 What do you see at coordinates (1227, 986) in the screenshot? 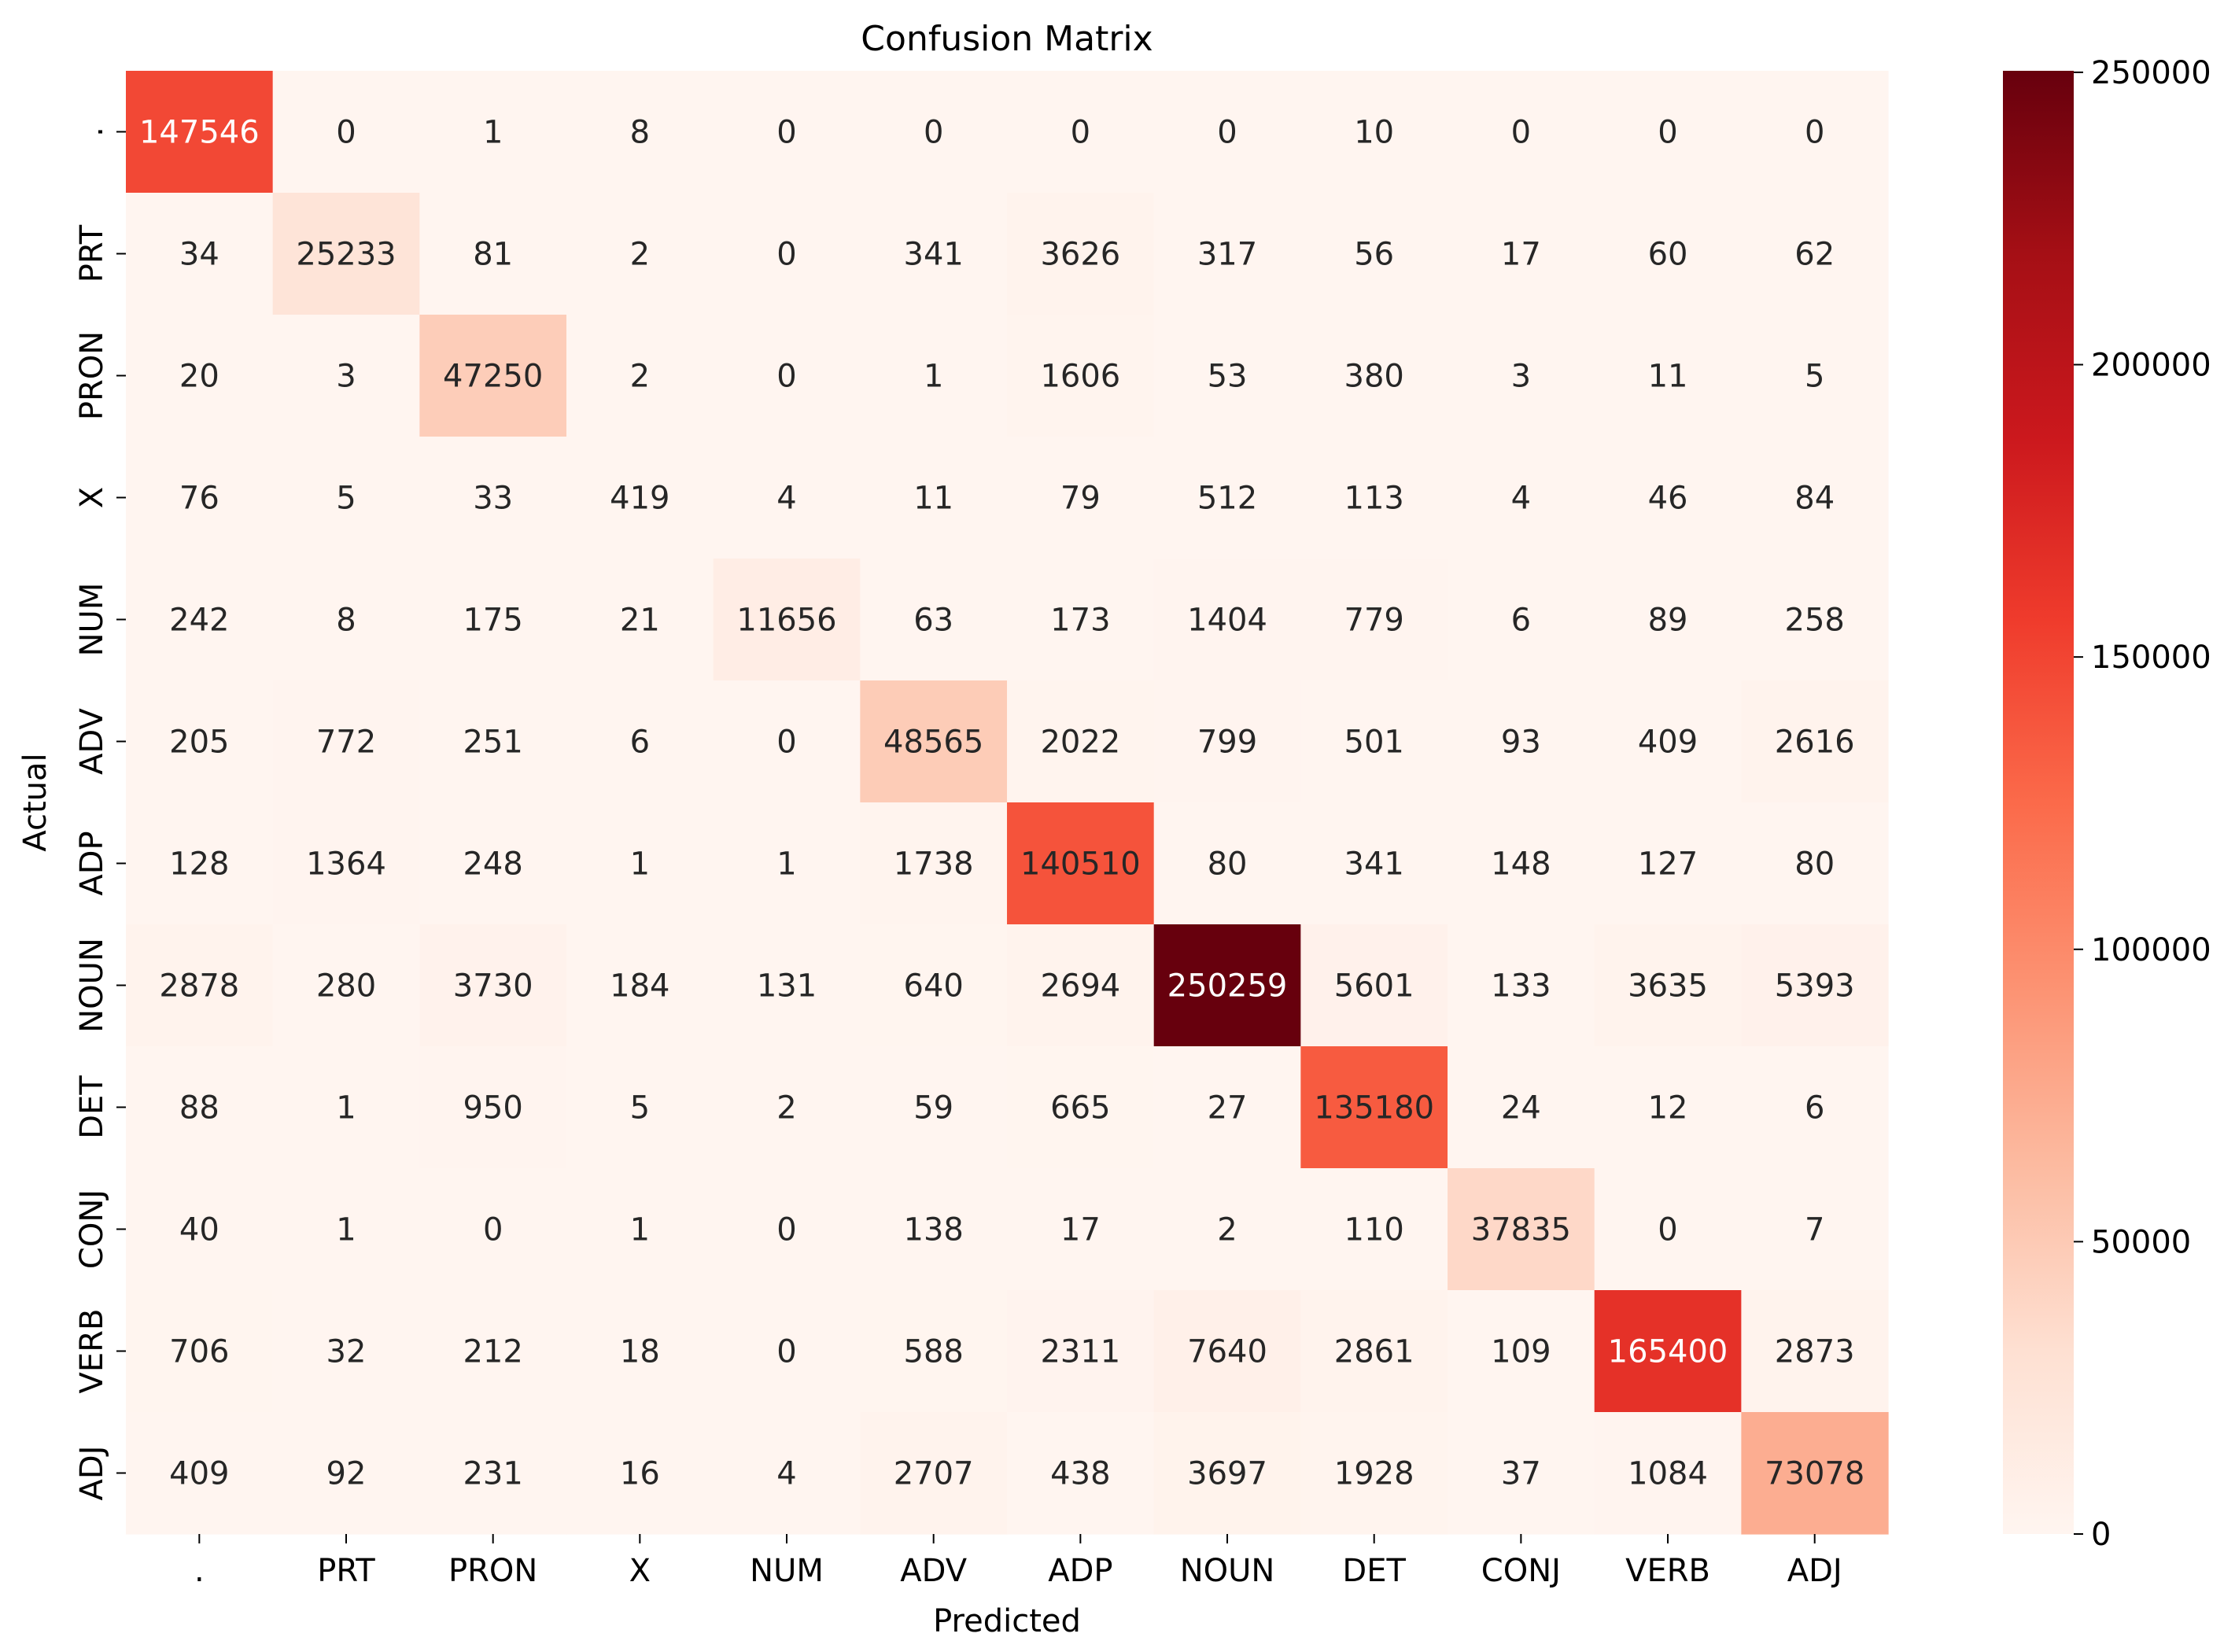
I see `cell-value-label: 250259` at bounding box center [1227, 986].